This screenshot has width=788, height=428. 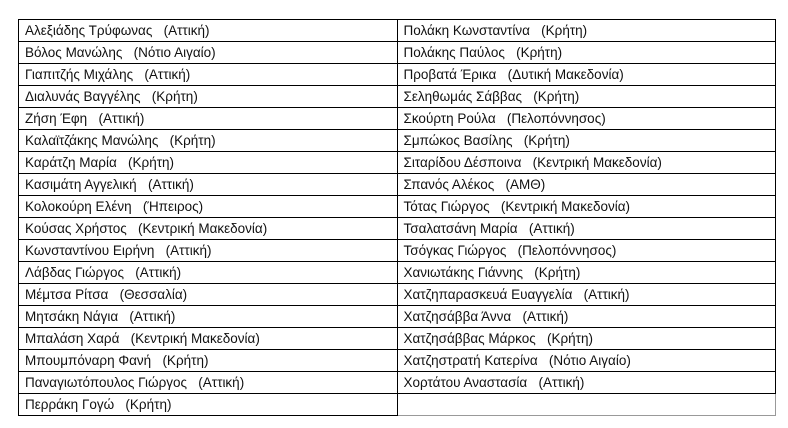 I want to click on table-cell: Αλεξιάδης Τρύφωνας (Αττική), so click(x=208, y=30).